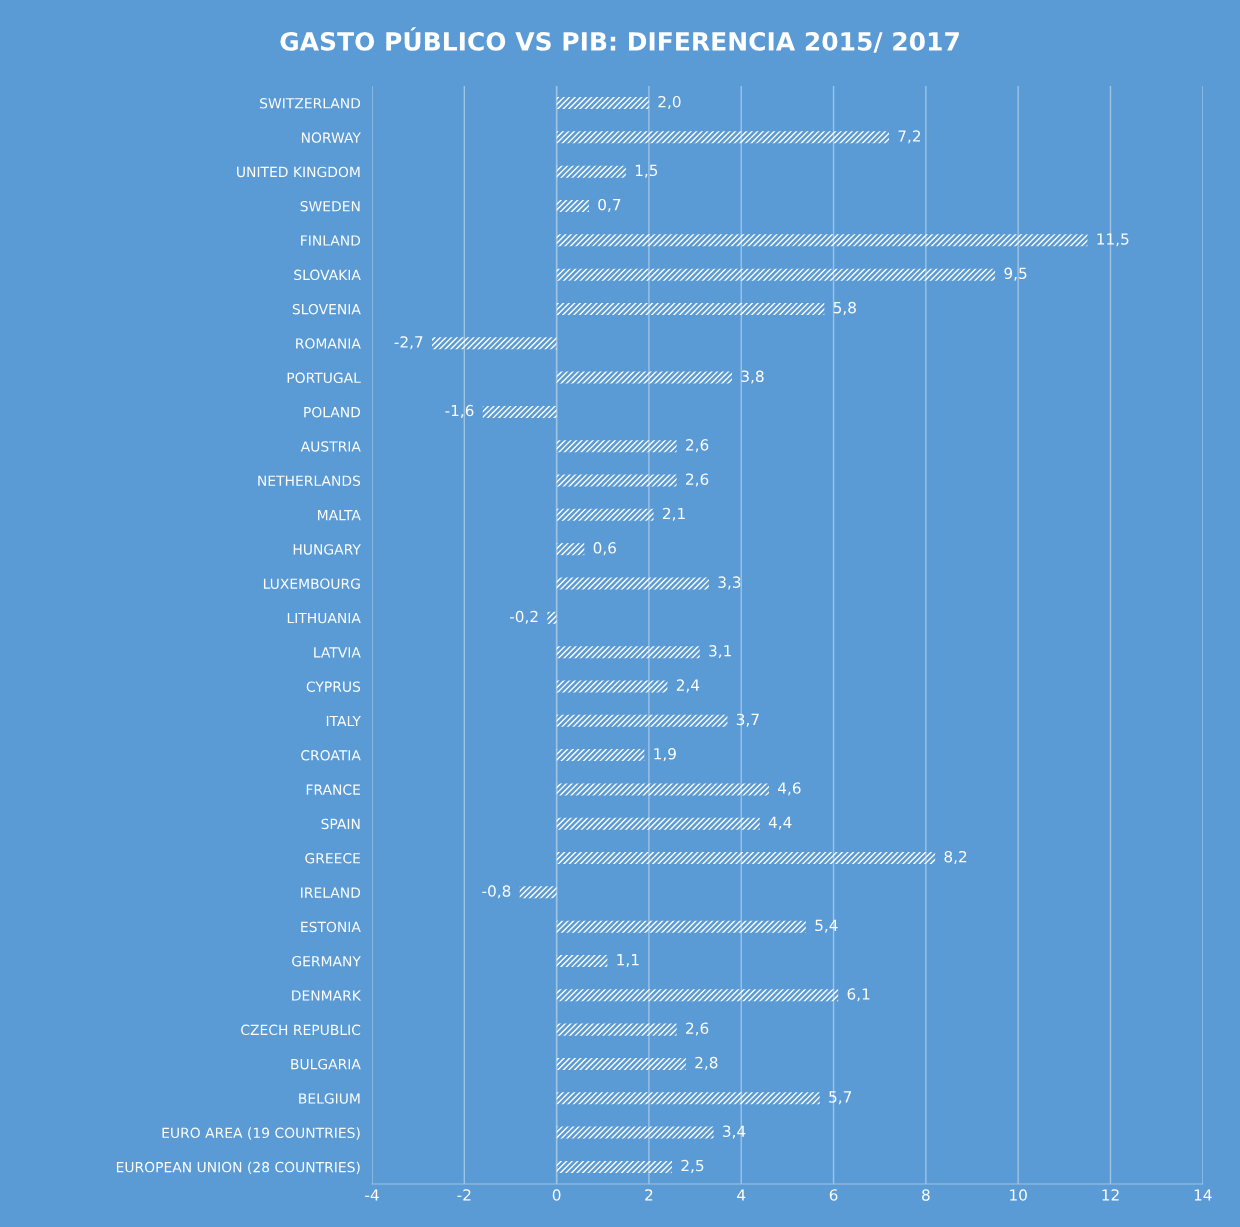 The height and width of the screenshot is (1227, 1240). I want to click on y-tick-label: AUSTRIA, so click(330, 446).